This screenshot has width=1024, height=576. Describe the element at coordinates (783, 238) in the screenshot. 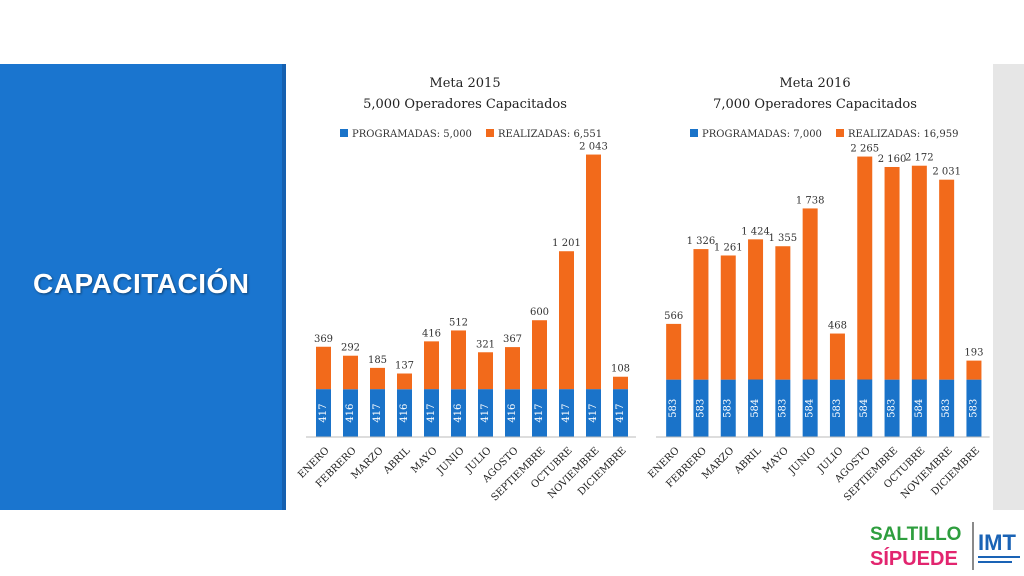

I see `data-label-realizadas: 1 355` at that location.